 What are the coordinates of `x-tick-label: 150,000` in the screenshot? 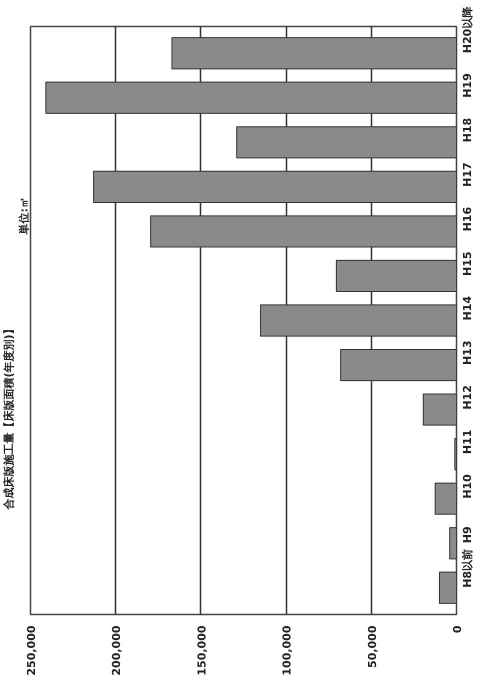 It's located at (201, 650).